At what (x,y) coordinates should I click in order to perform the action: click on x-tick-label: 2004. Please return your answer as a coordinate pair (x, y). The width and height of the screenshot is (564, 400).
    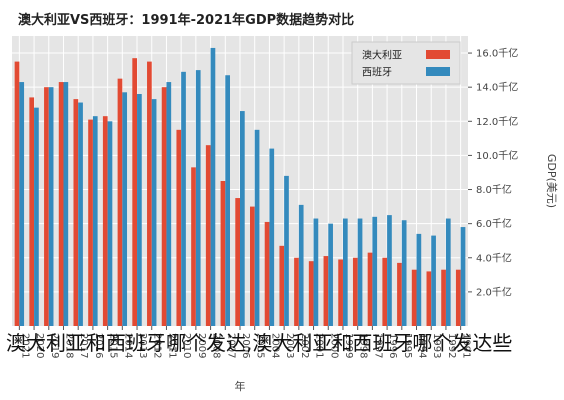
    Looking at the image, I should click on (274, 345).